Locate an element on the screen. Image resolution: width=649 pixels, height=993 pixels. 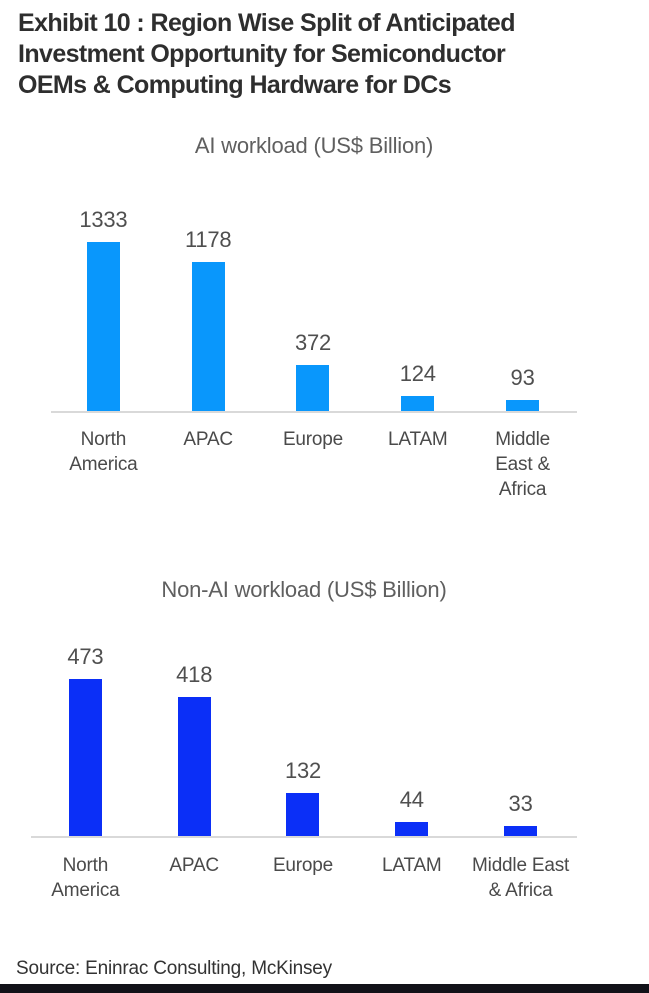
bar-value-label: 132 is located at coordinates (303, 770).